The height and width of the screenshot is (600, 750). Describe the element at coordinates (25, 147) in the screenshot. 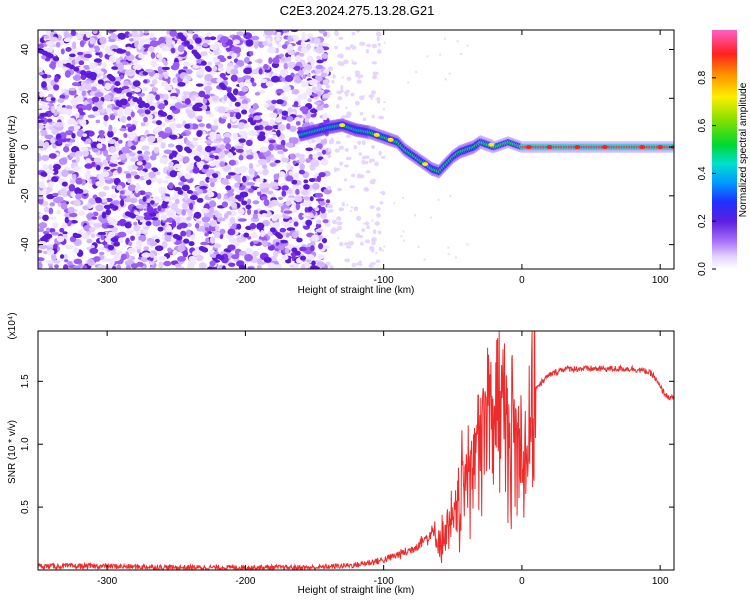

I see `y-tick-label: 0` at that location.